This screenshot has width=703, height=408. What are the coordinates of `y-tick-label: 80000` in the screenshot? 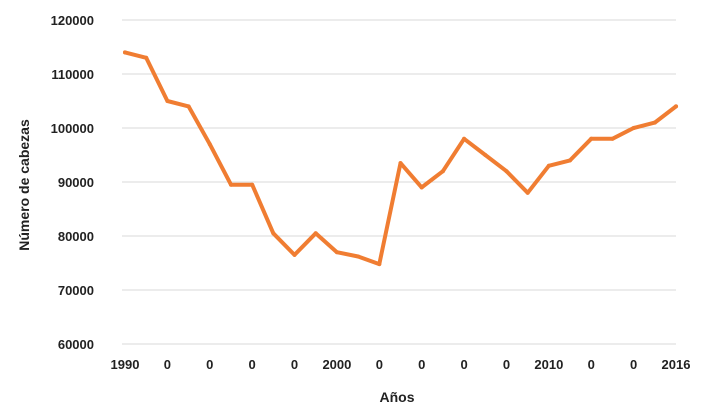 It's located at (76, 236).